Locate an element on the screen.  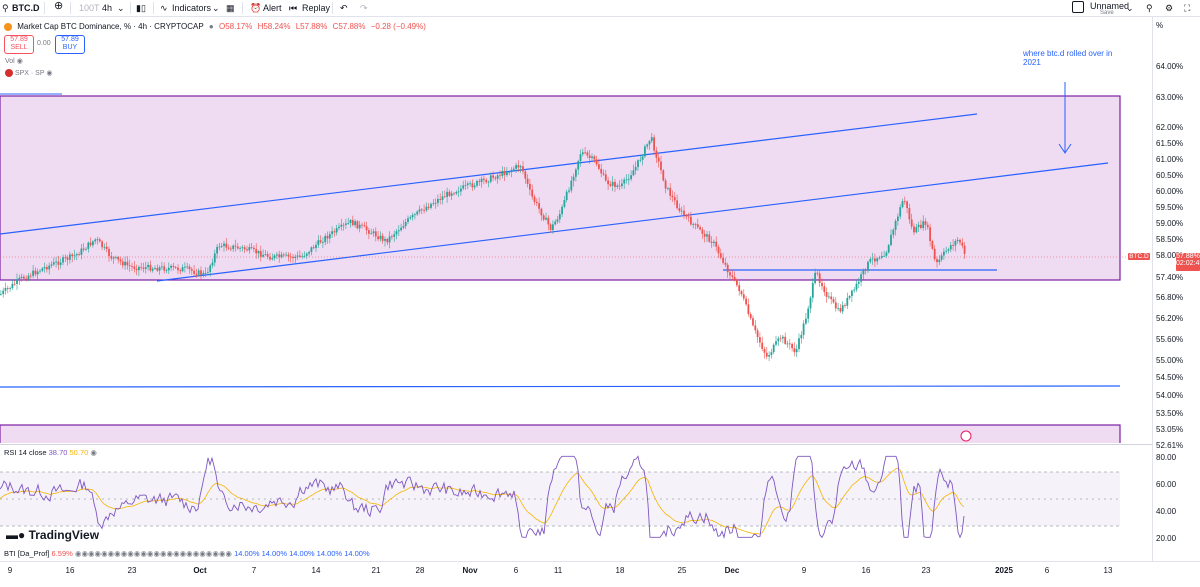
settings-icon: ⚙ is located at coordinates (1169, 8).